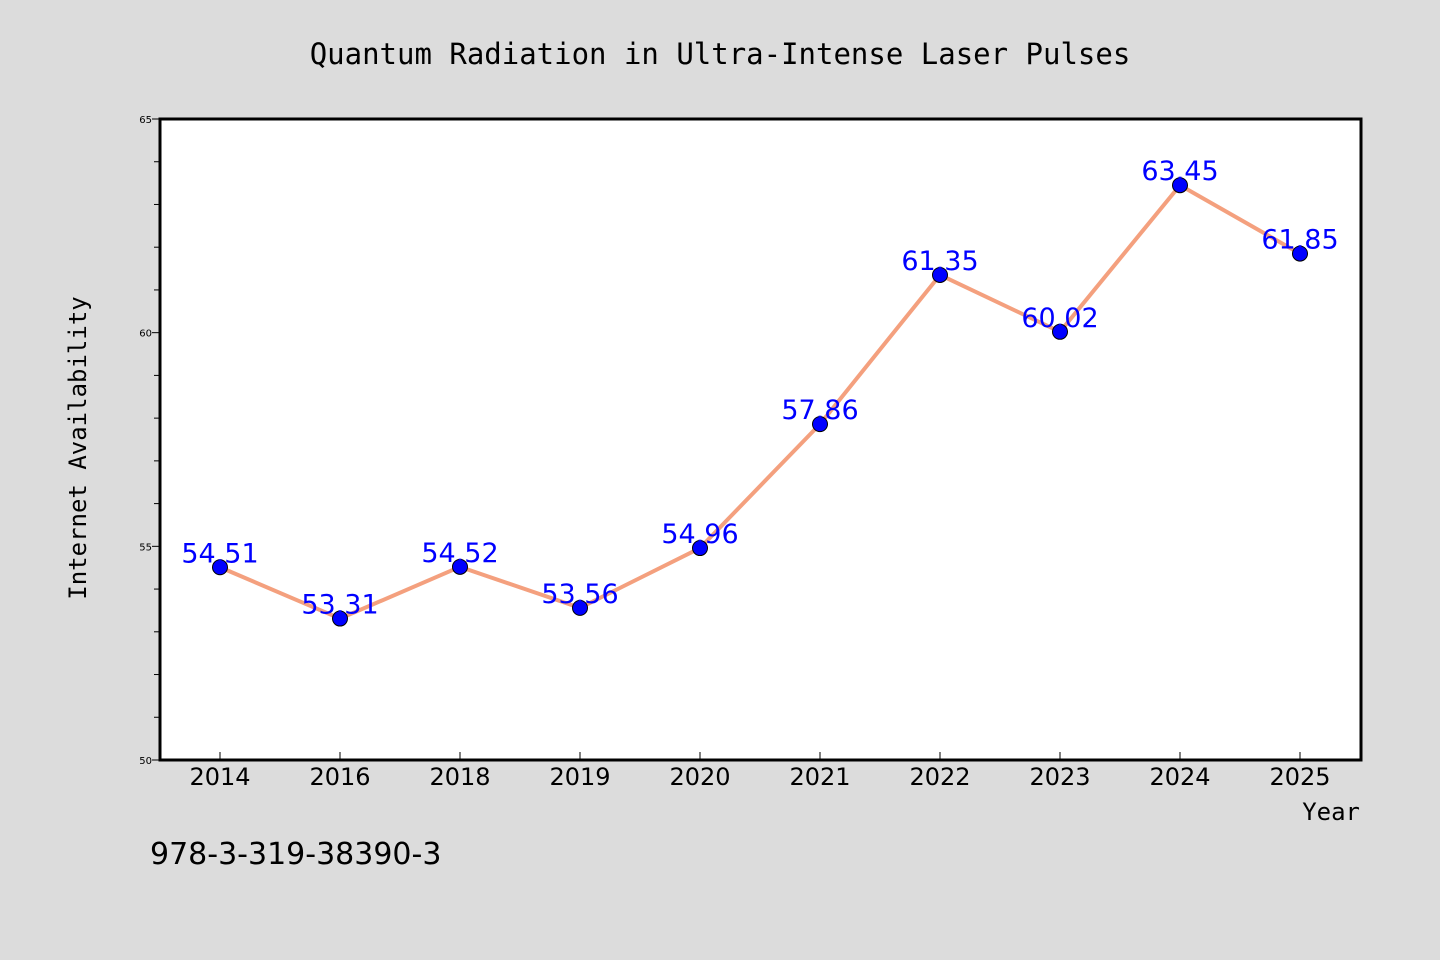 The width and height of the screenshot is (1440, 960). I want to click on y-tick-label: 60, so click(145, 334).